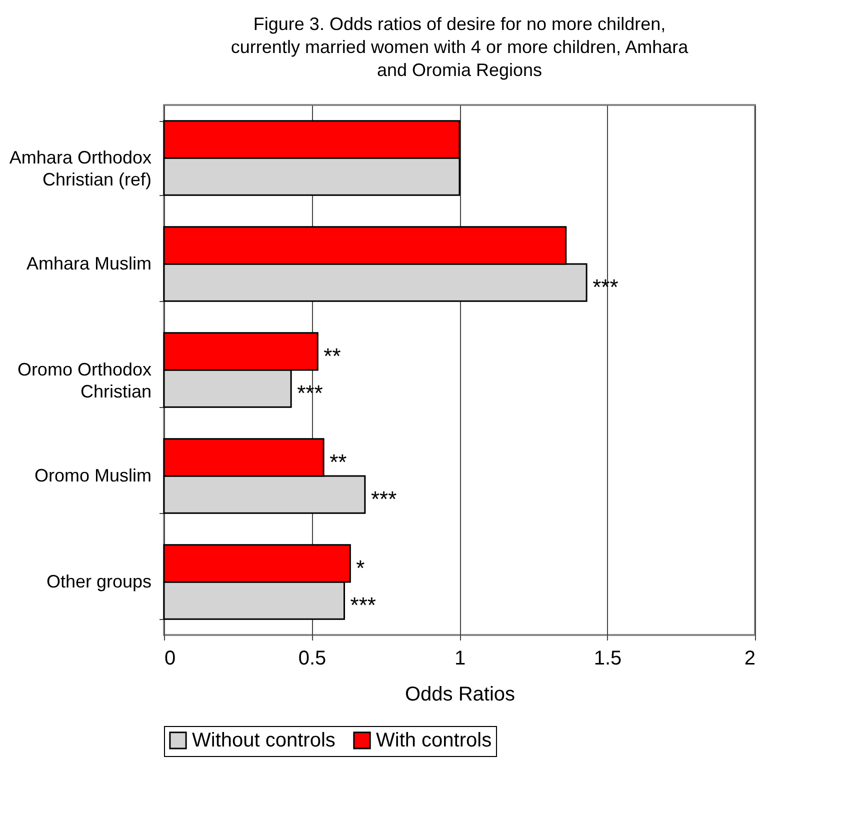 The width and height of the screenshot is (855, 818). I want to click on x-axis-title: Odds Ratios, so click(460, 695).